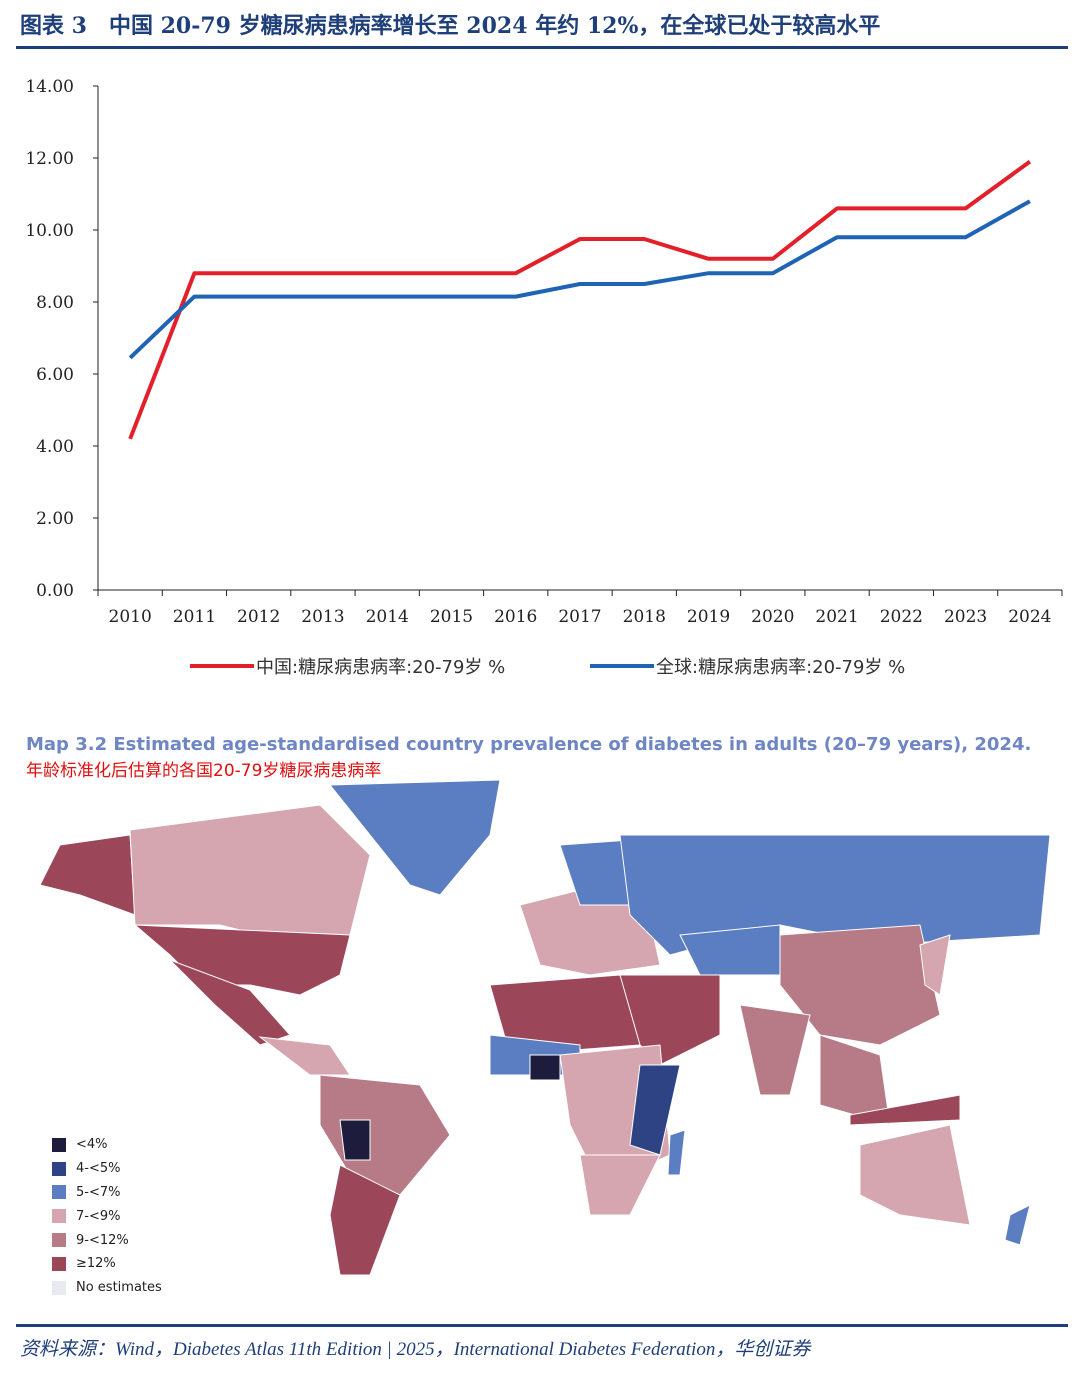 The height and width of the screenshot is (1380, 1080). Describe the element at coordinates (49, 87) in the screenshot. I see `y-tick-label: 14.00` at that location.